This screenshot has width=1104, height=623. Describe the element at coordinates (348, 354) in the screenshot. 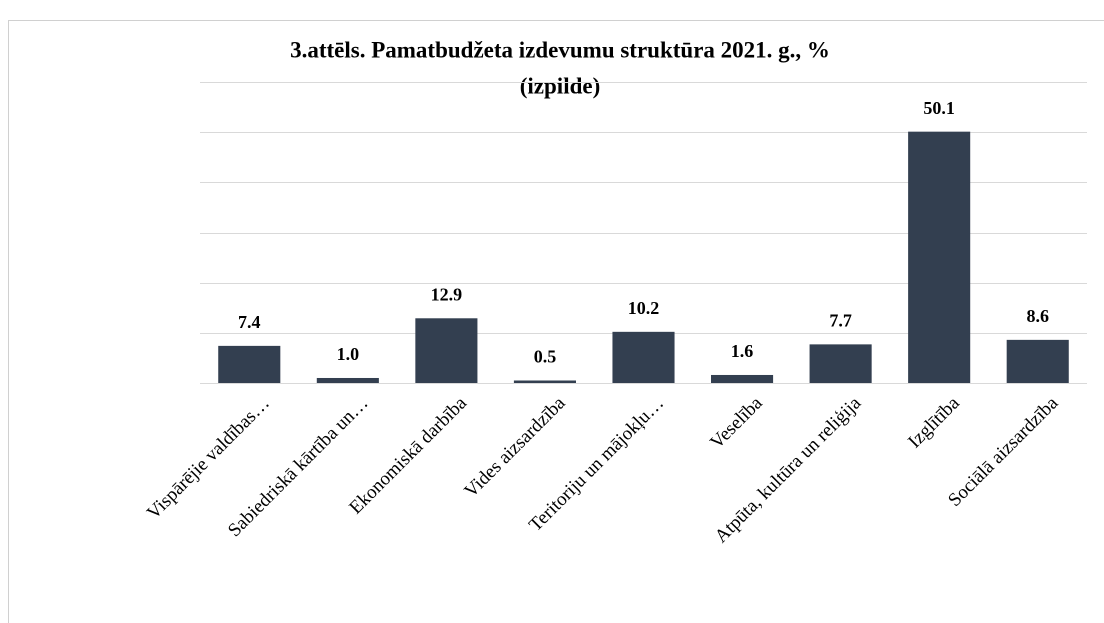

I see `value-label: 1.0` at that location.